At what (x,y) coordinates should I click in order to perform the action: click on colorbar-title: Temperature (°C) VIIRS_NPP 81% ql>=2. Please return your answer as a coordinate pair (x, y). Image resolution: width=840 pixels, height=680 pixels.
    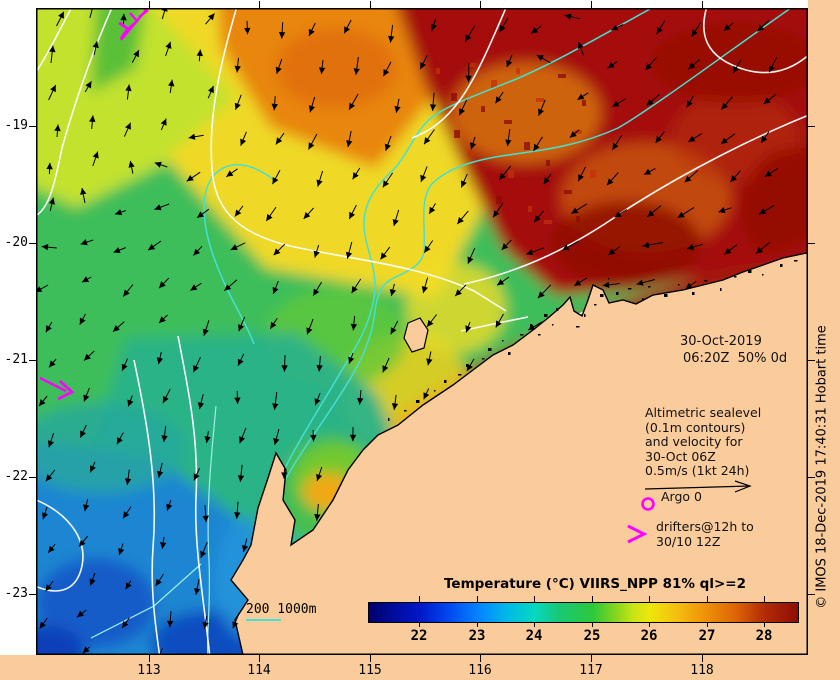
    Looking at the image, I should click on (595, 584).